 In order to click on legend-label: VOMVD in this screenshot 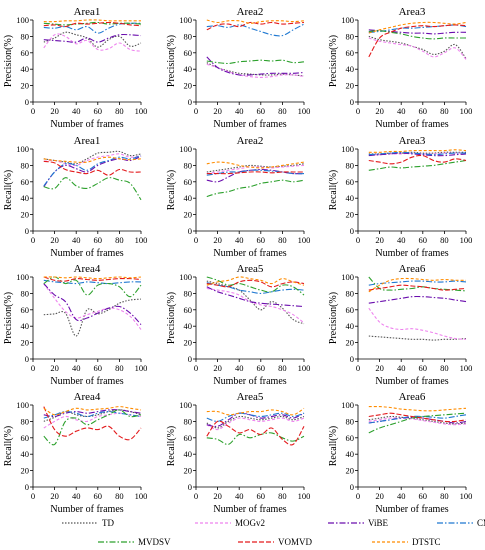, I will do `click(295, 542)`.